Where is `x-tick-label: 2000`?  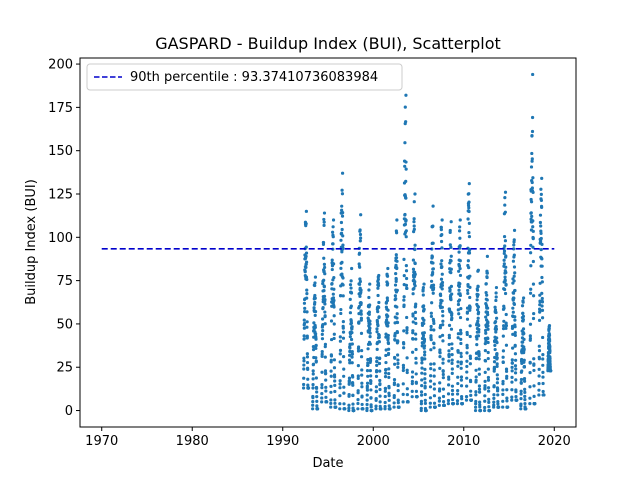 x-tick-label: 2000 is located at coordinates (373, 441).